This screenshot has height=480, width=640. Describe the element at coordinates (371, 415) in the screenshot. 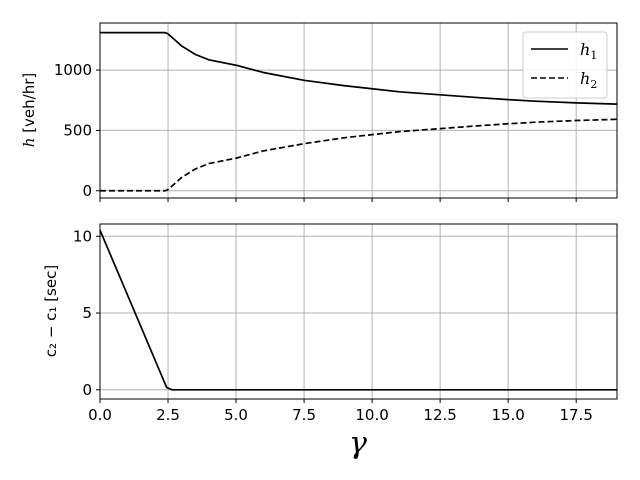

I see `bottom-xtick-label: 10.0` at that location.